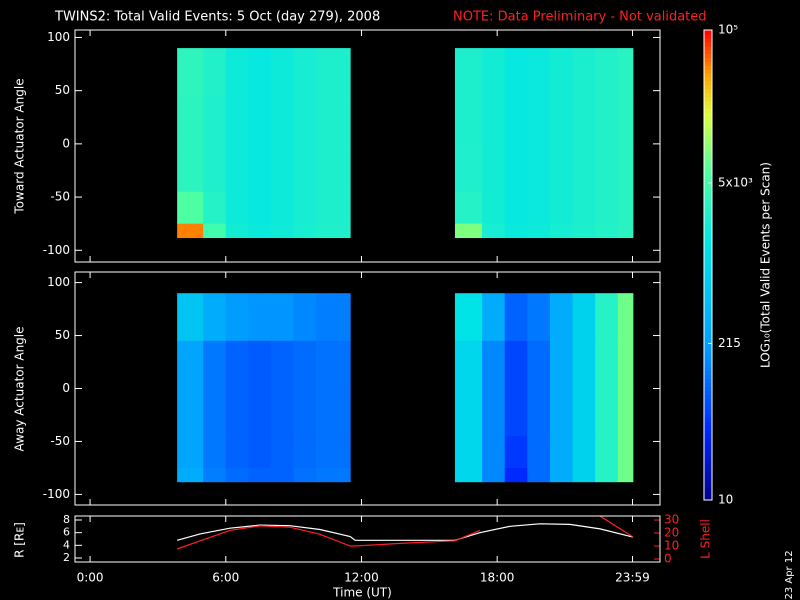 This screenshot has height=600, width=800. What do you see at coordinates (62, 90) in the screenshot?
I see `y-tick-label: 50` at bounding box center [62, 90].